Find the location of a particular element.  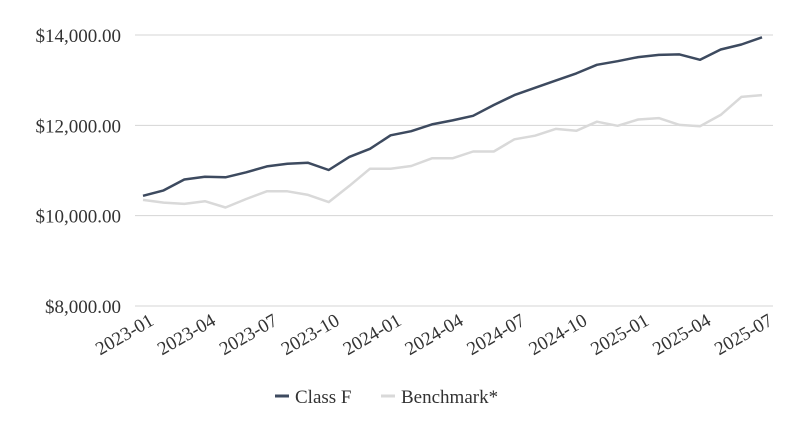

x-tick-label: 2024-04 is located at coordinates (435, 335).